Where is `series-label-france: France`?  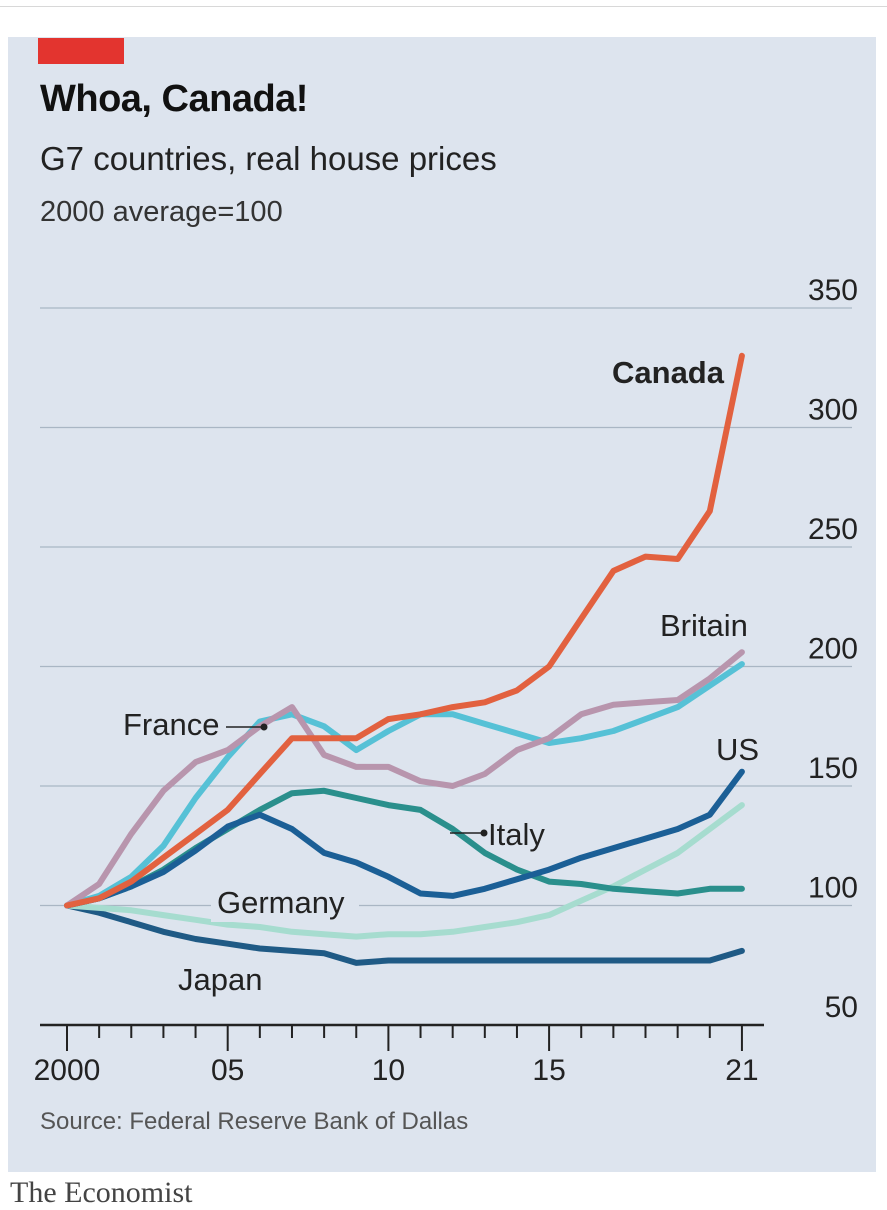 series-label-france: France is located at coordinates (171, 724).